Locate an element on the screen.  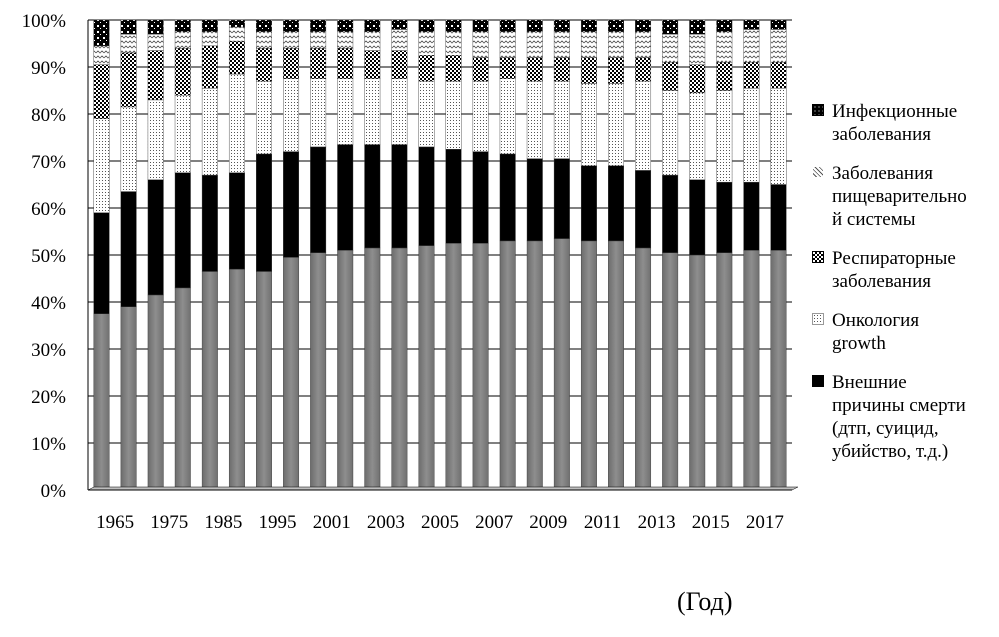
y-tick-label: 50% is located at coordinates (48, 256).